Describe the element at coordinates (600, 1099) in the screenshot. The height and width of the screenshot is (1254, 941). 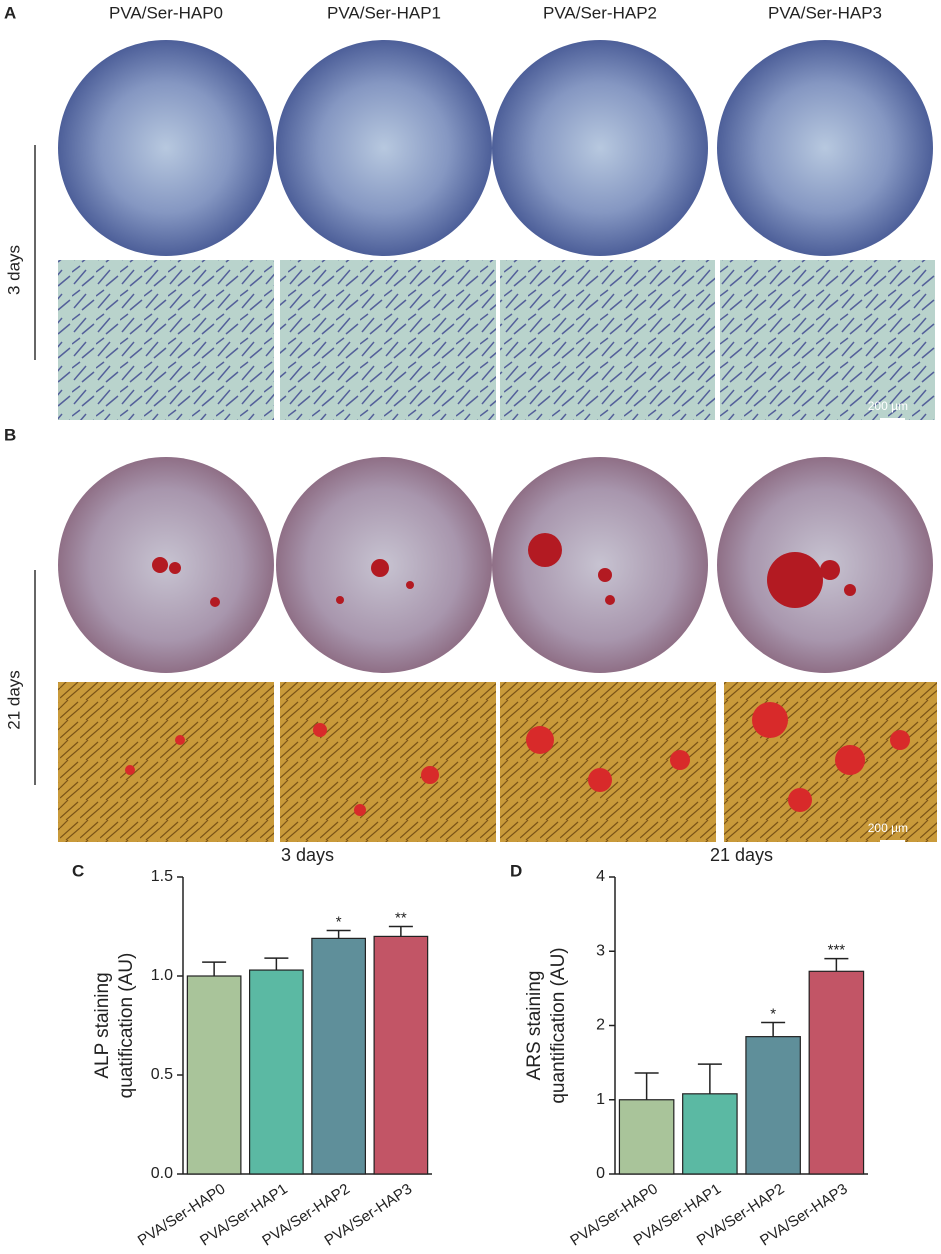
I see `y-tick-label: 1` at that location.